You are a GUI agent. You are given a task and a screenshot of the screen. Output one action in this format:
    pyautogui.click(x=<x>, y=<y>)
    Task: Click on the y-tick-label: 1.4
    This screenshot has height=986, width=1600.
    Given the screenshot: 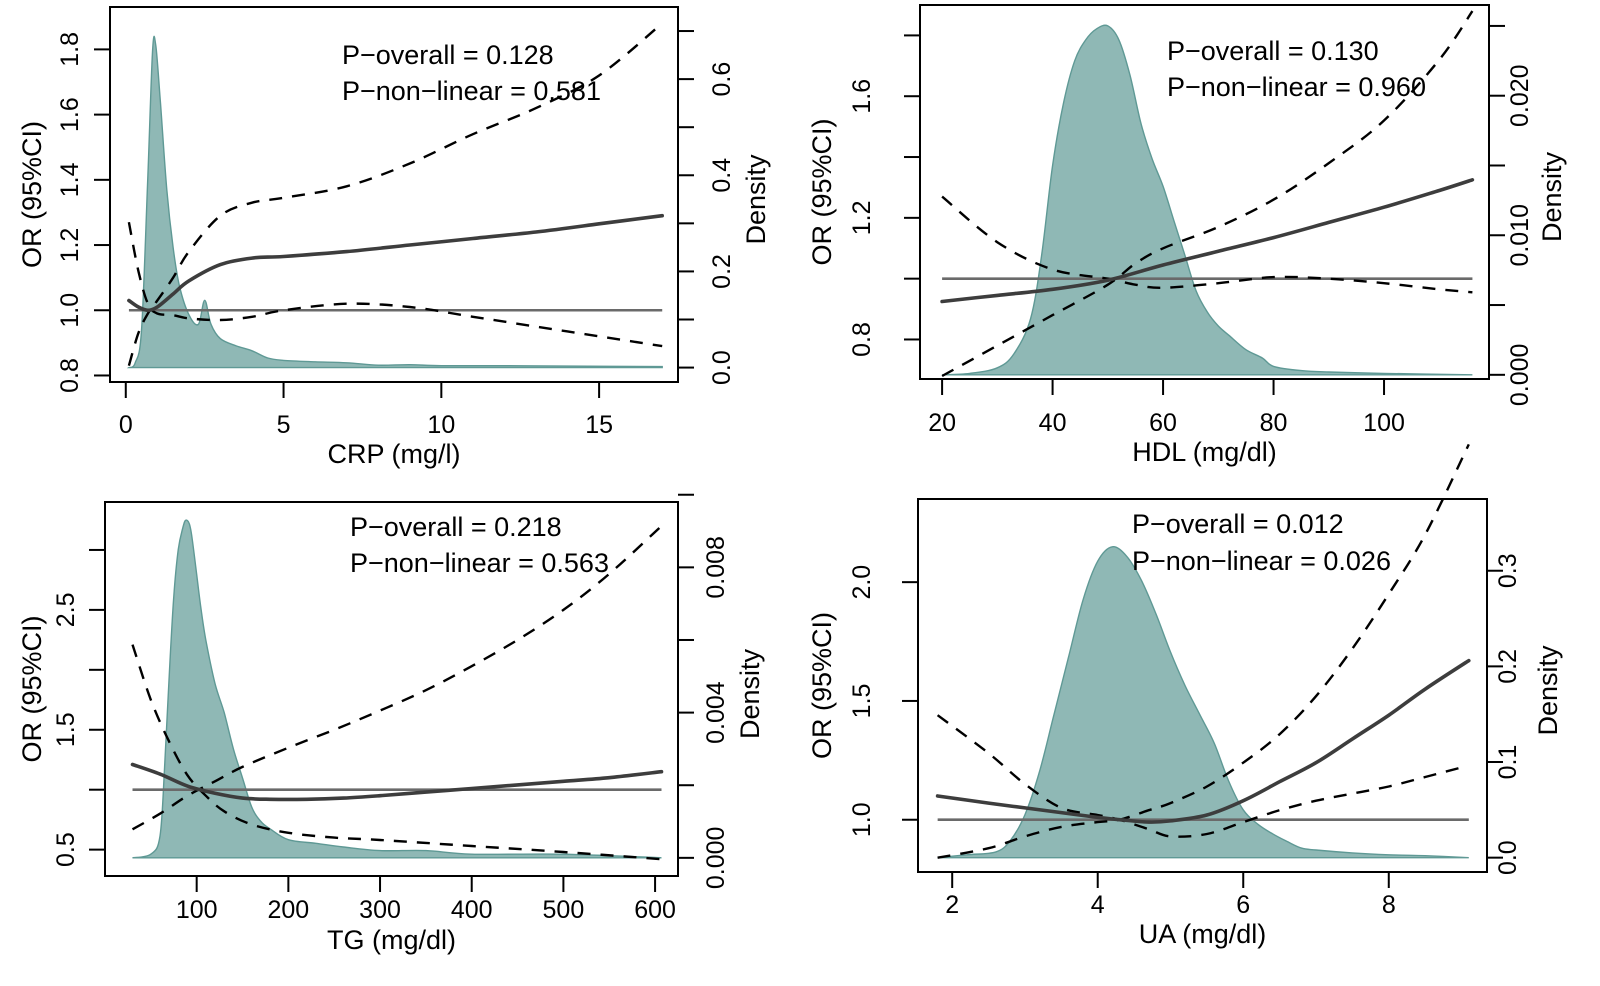 What is the action you would take?
    pyautogui.click(x=70, y=179)
    